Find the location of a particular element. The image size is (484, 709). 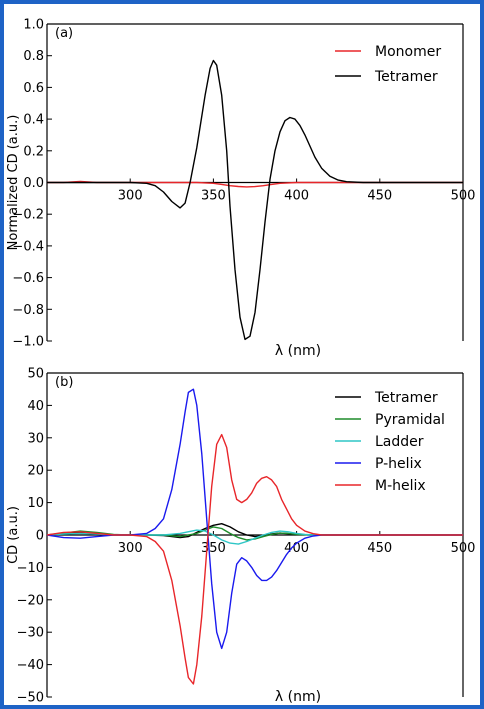

y-tick-label-pb: 20 is located at coordinates (35, 471).